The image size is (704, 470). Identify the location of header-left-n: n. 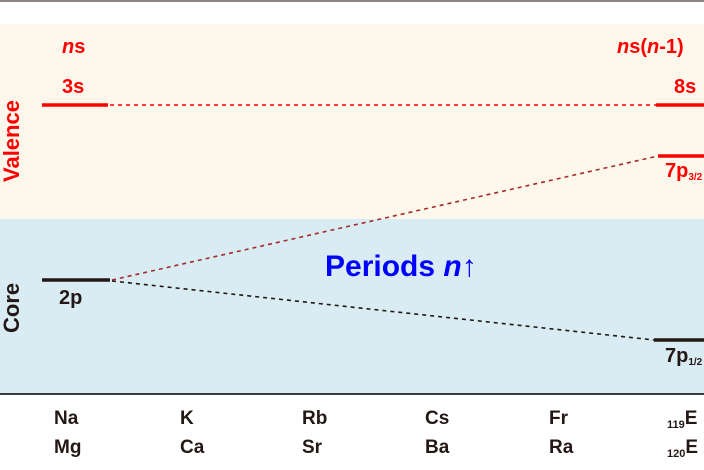
(68, 47).